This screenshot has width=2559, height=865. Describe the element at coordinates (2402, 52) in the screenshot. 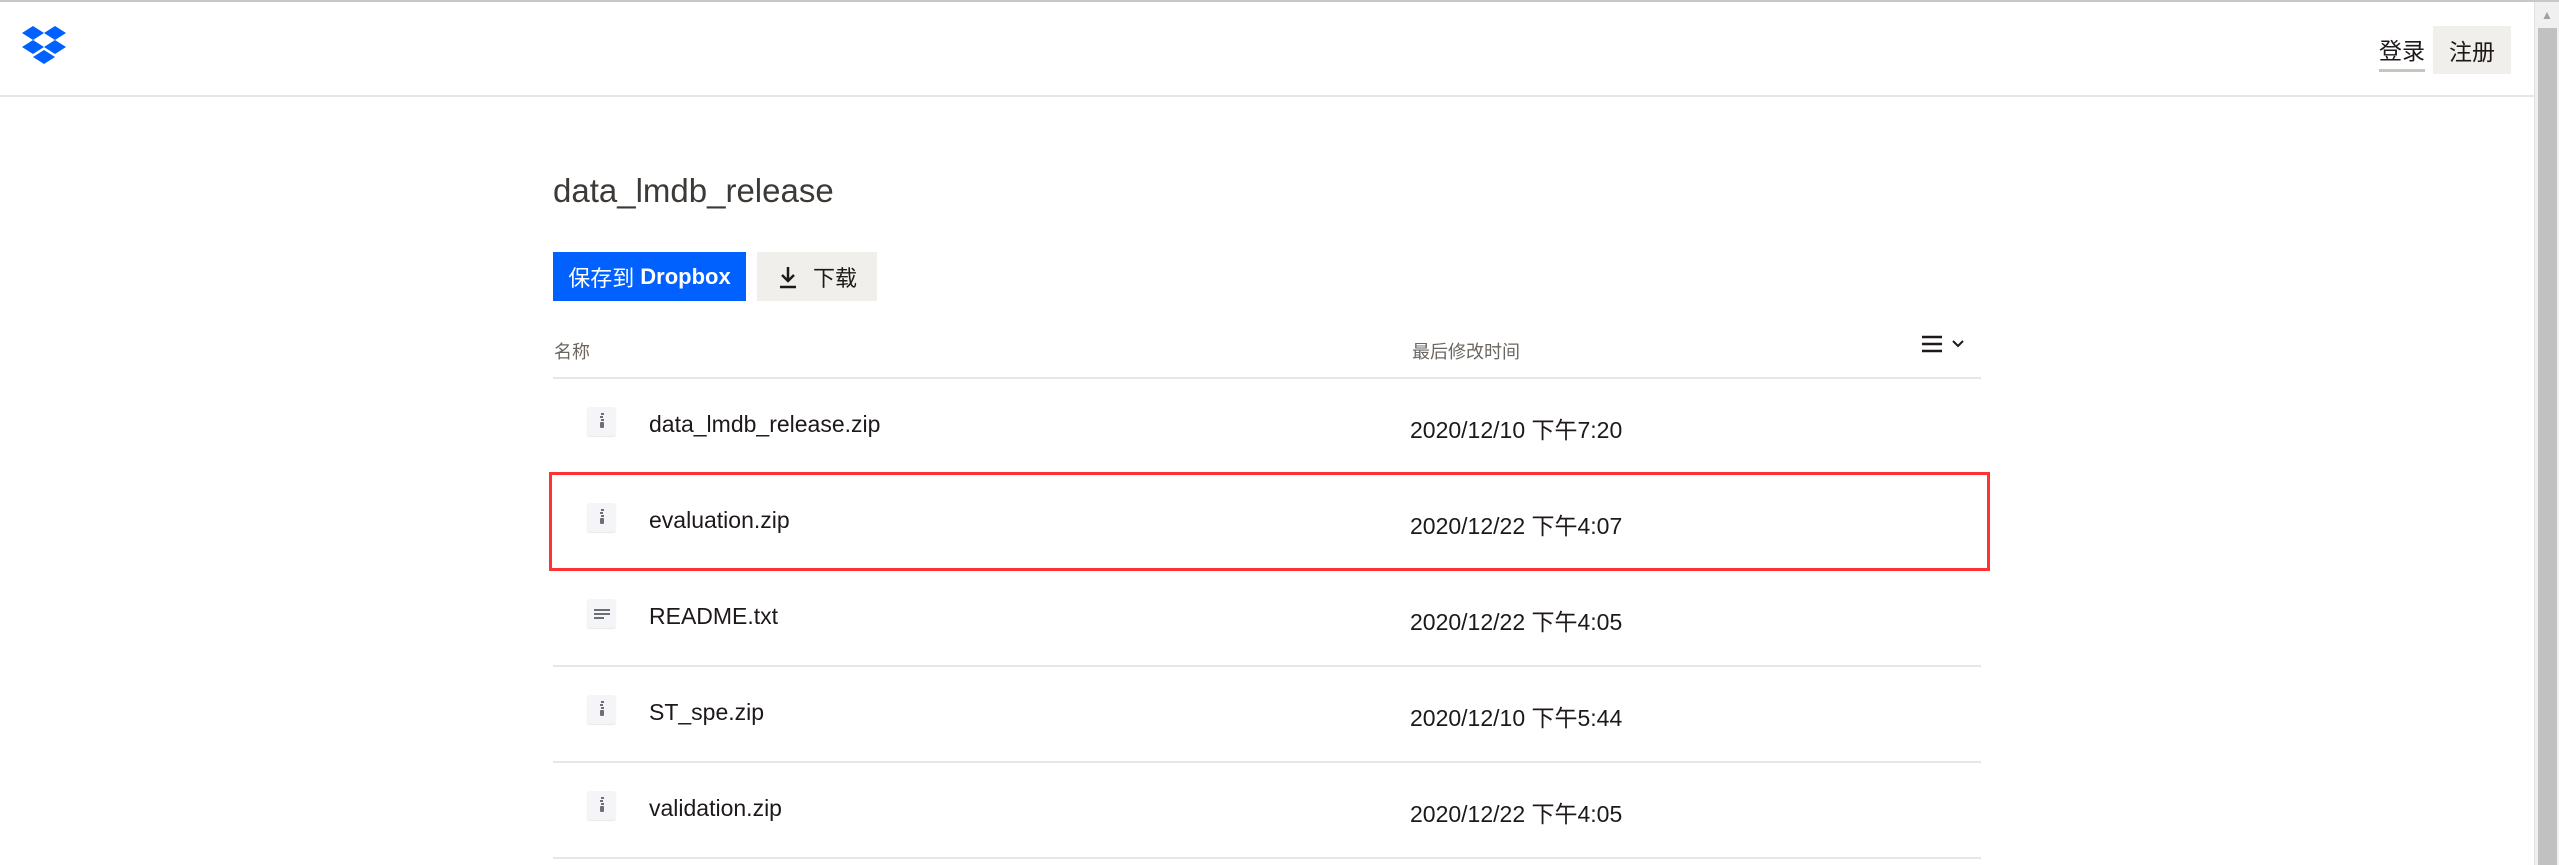

I see `login-link: 登录` at that location.